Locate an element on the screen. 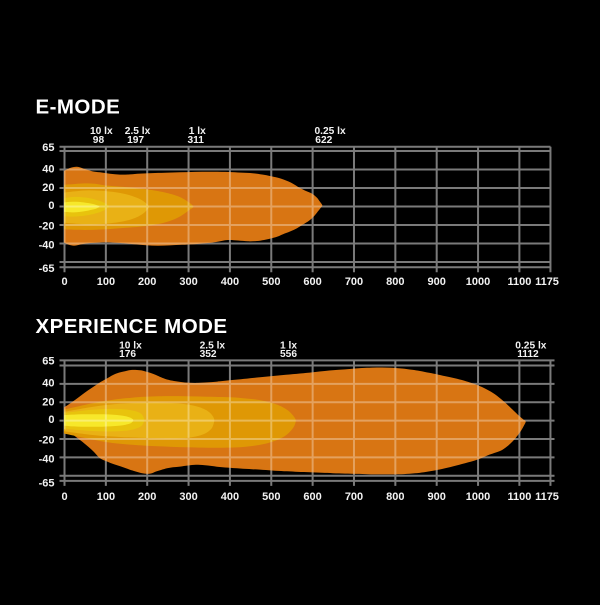  svg-text: 176 is located at coordinates (127, 354).